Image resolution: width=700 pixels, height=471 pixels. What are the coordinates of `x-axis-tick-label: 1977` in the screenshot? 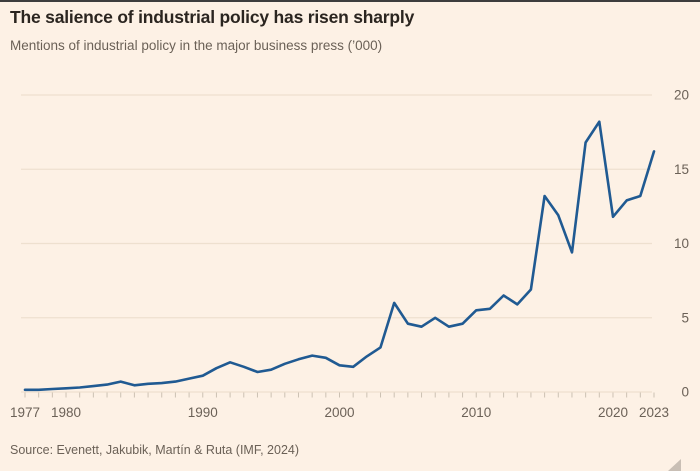 It's located at (25, 412).